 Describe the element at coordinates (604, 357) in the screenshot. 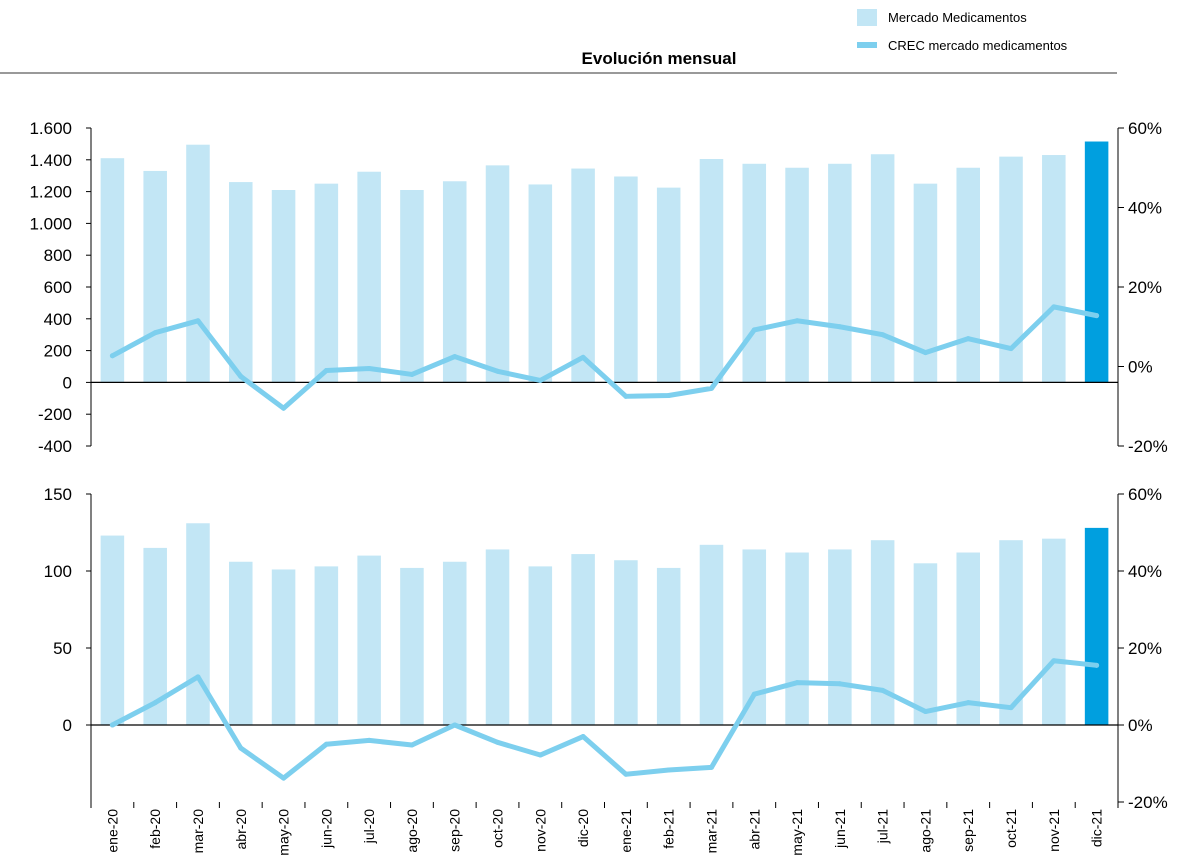

I see `growth-line` at that location.